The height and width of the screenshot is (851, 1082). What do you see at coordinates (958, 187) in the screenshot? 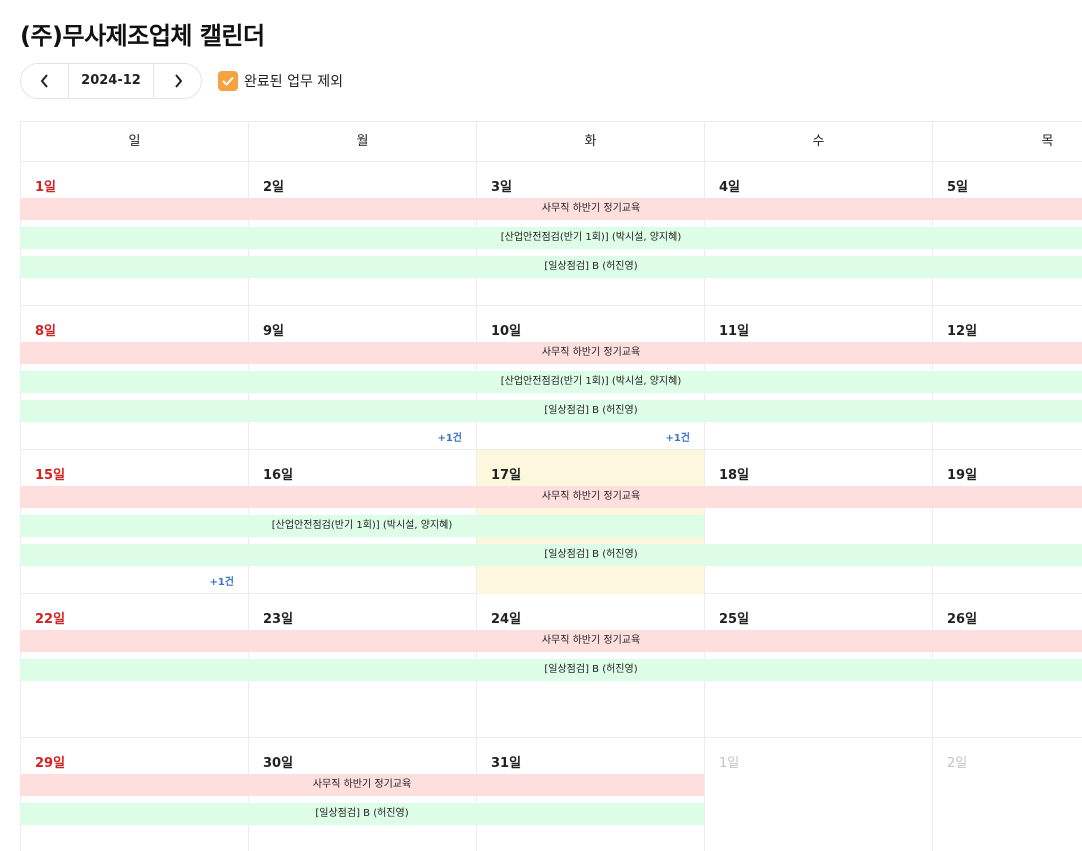
I see `date-label: 5일` at bounding box center [958, 187].